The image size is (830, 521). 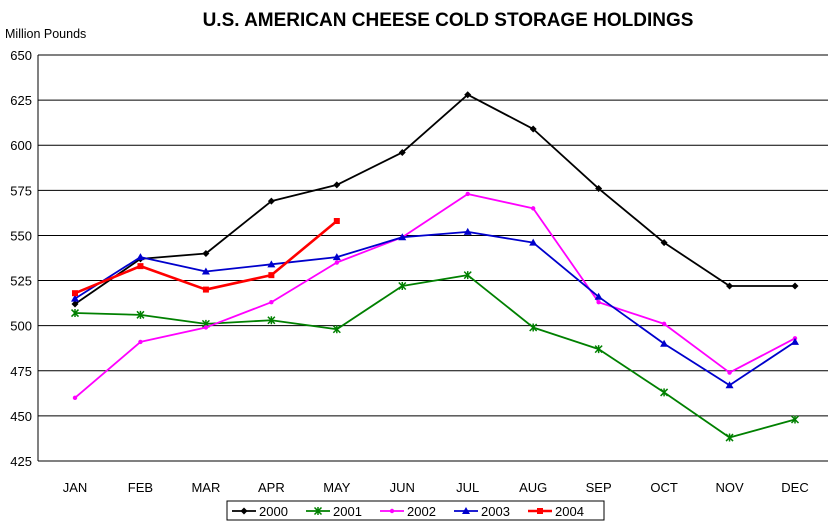 I want to click on legend-label-2001: 2001, so click(x=347, y=511).